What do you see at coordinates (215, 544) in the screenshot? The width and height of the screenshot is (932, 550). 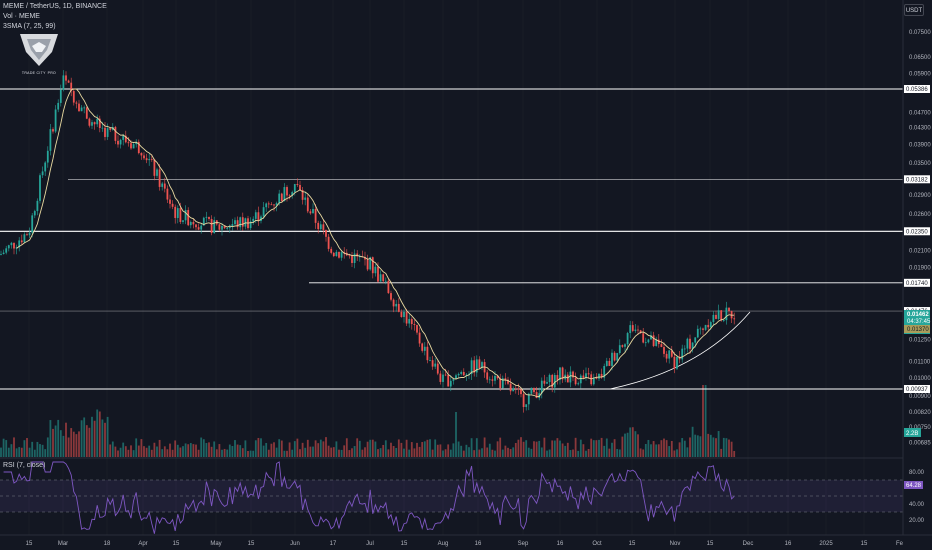 I see `time-tick: May` at bounding box center [215, 544].